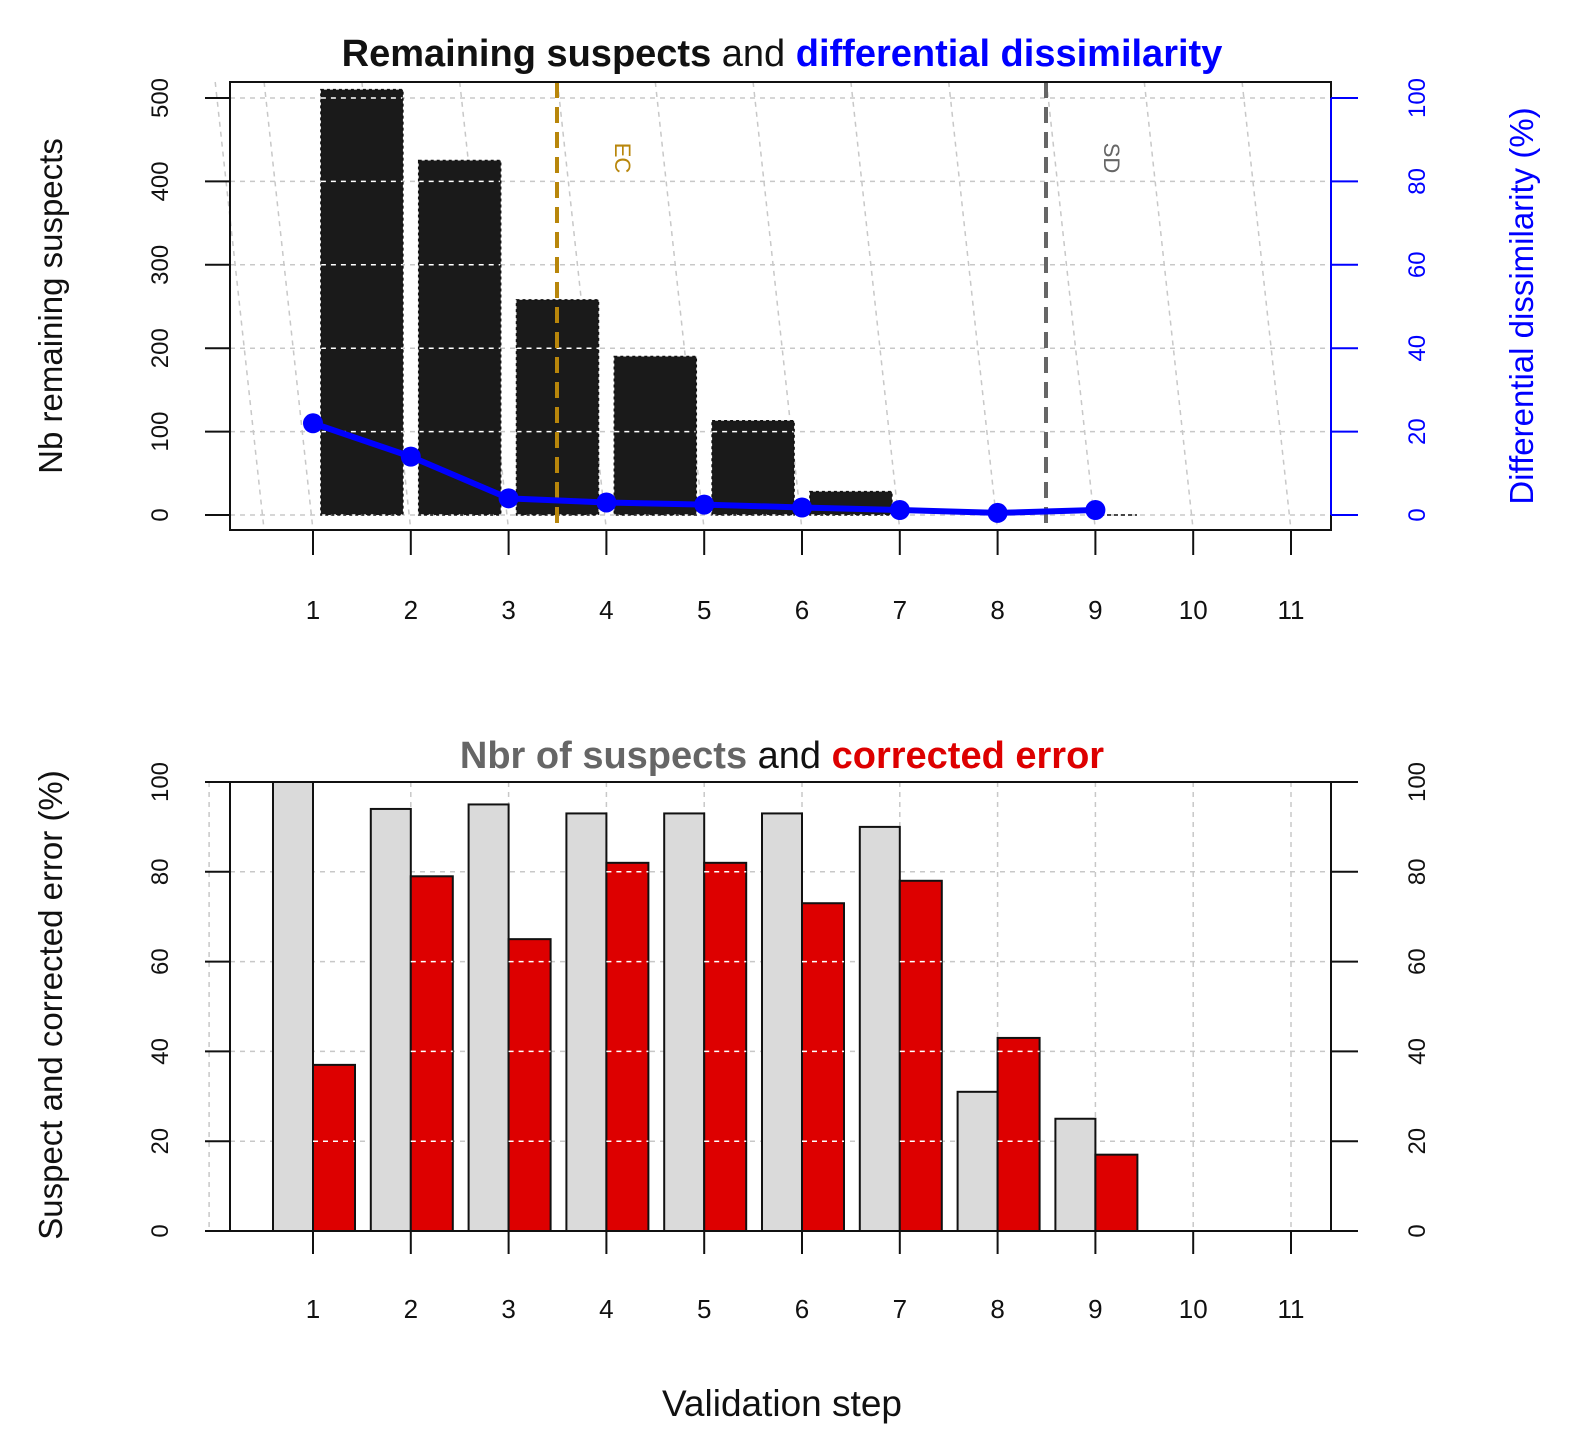 The image size is (1572, 1442). Describe the element at coordinates (160, 265) in the screenshot. I see `y-left-tick-label: 300` at that location.